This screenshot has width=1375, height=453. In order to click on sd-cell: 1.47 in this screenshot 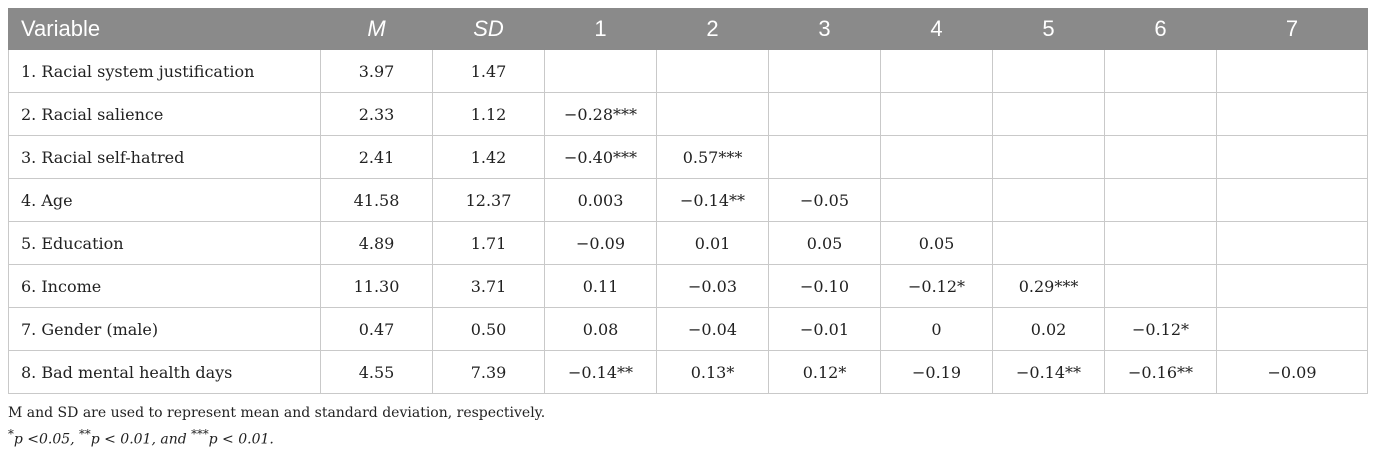, I will do `click(488, 71)`.